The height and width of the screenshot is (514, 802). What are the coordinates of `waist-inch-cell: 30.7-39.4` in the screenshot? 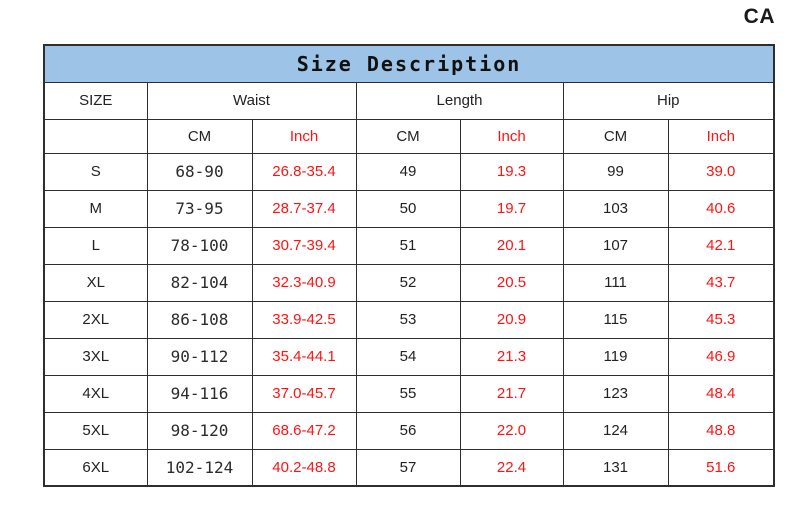 It's located at (304, 245).